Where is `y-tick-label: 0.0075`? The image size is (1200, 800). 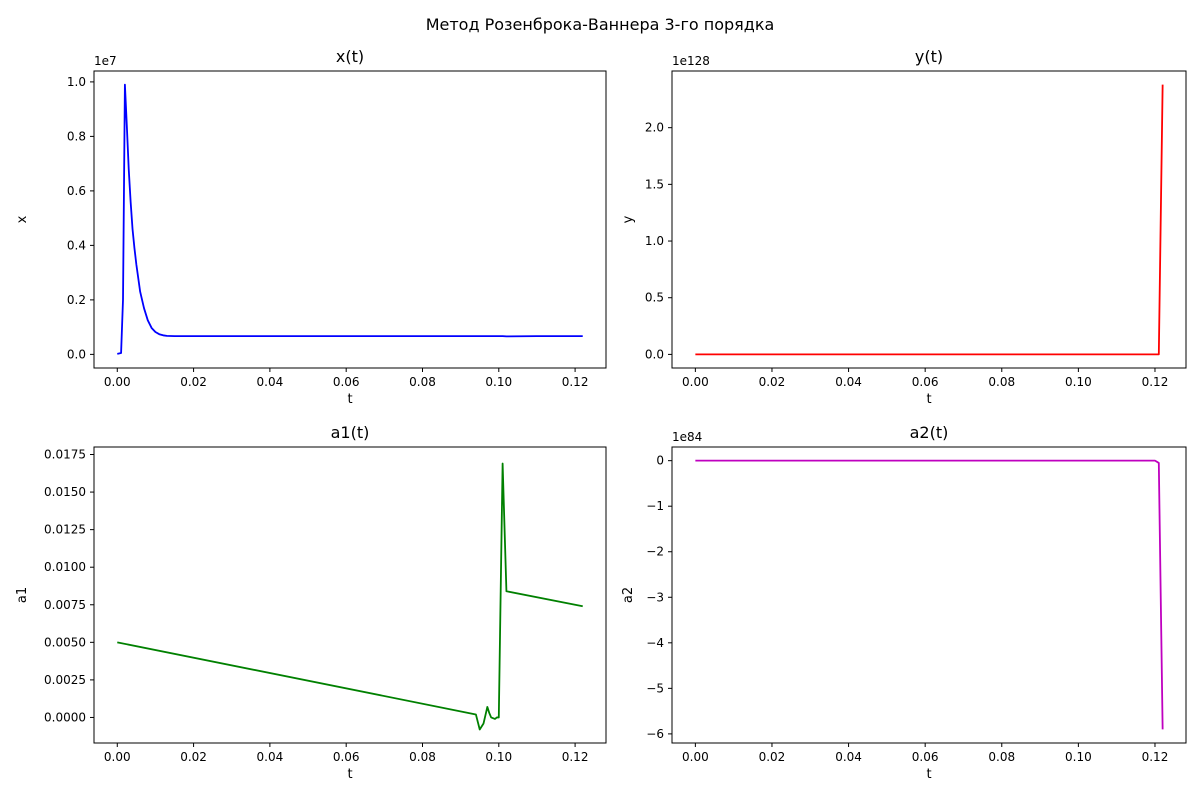
y-tick-label: 0.0075 is located at coordinates (65, 605).